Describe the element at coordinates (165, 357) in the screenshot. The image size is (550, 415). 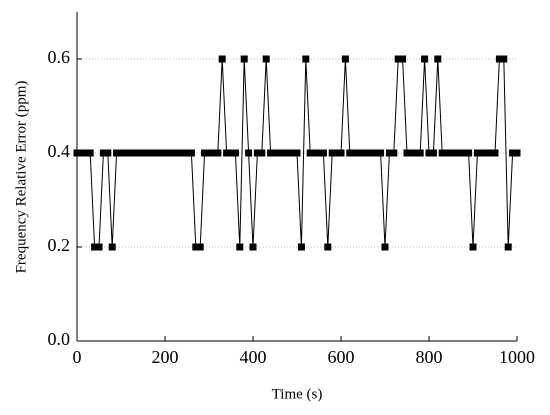
I see `x-tick-label: 200` at that location.